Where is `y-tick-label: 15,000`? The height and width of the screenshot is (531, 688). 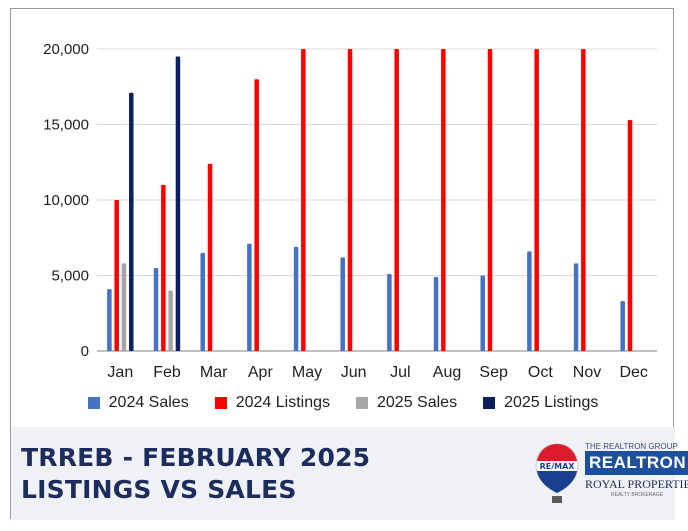 y-tick-label: 15,000 is located at coordinates (66, 125).